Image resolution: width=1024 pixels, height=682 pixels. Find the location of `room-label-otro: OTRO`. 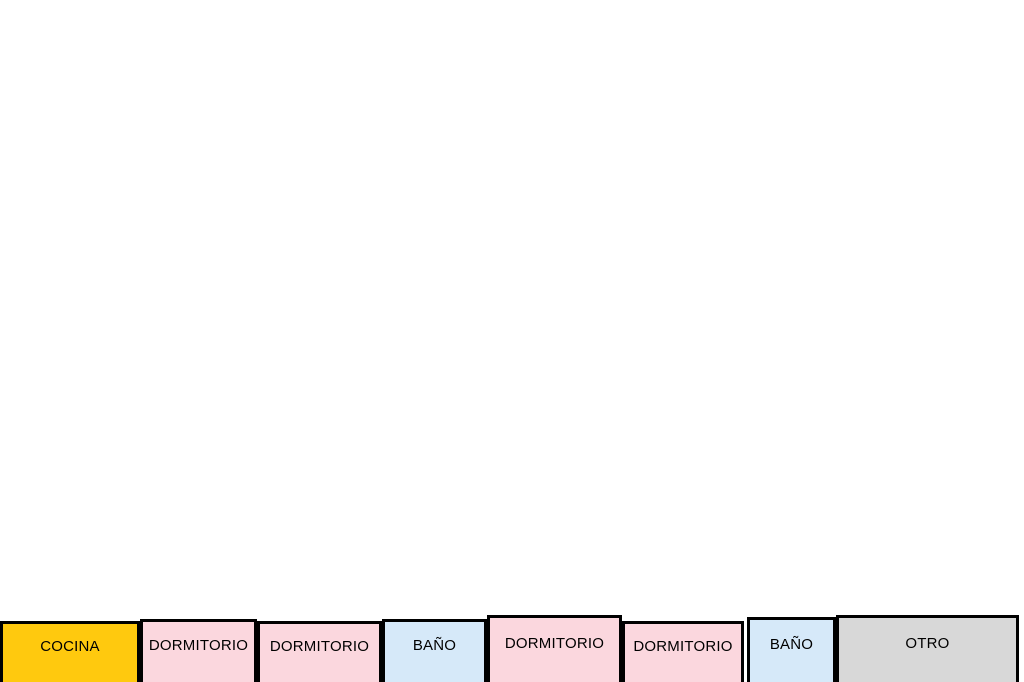

room-label-otro: OTRO is located at coordinates (927, 643).